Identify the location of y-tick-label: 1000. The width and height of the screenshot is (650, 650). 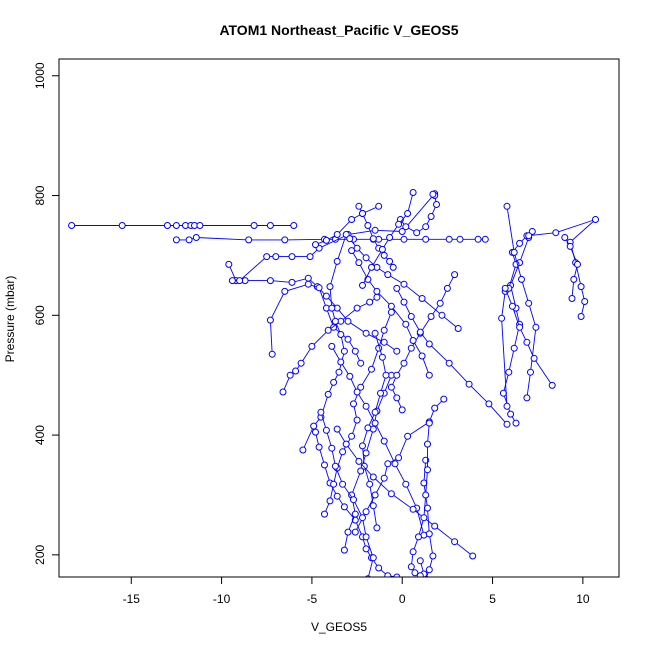
(40, 75).